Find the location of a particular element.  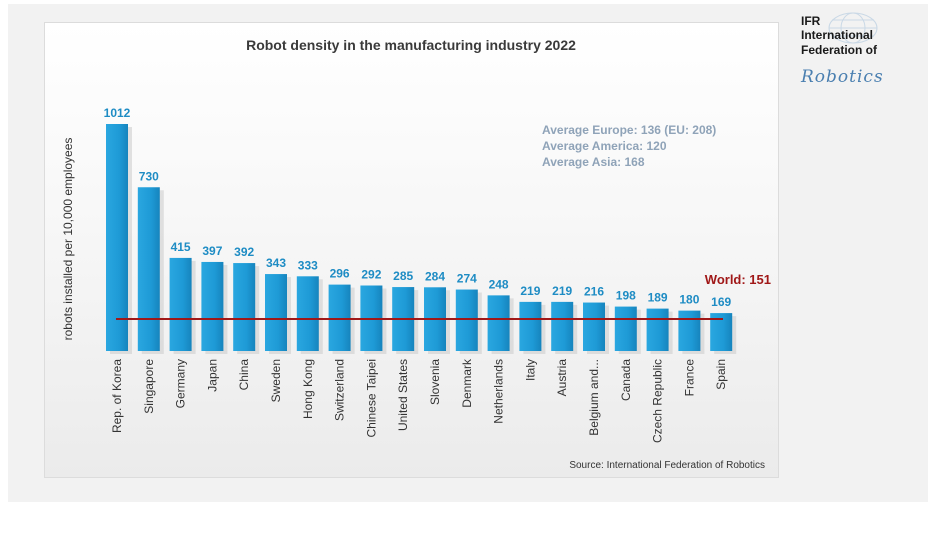

bar-italy is located at coordinates (530, 326).